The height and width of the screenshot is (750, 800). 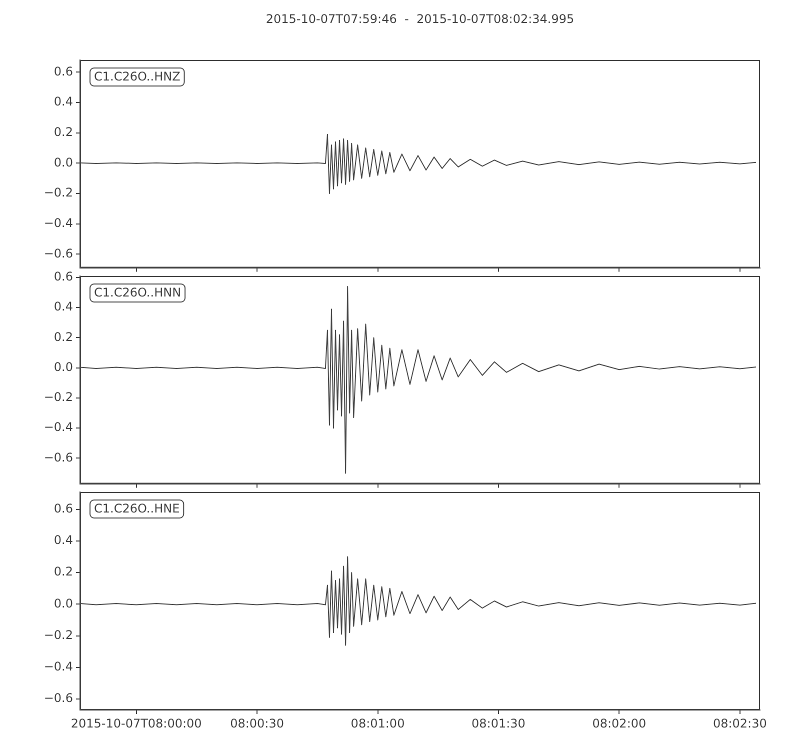 I want to click on x-tick-label: 08:02:30, so click(x=739, y=723).